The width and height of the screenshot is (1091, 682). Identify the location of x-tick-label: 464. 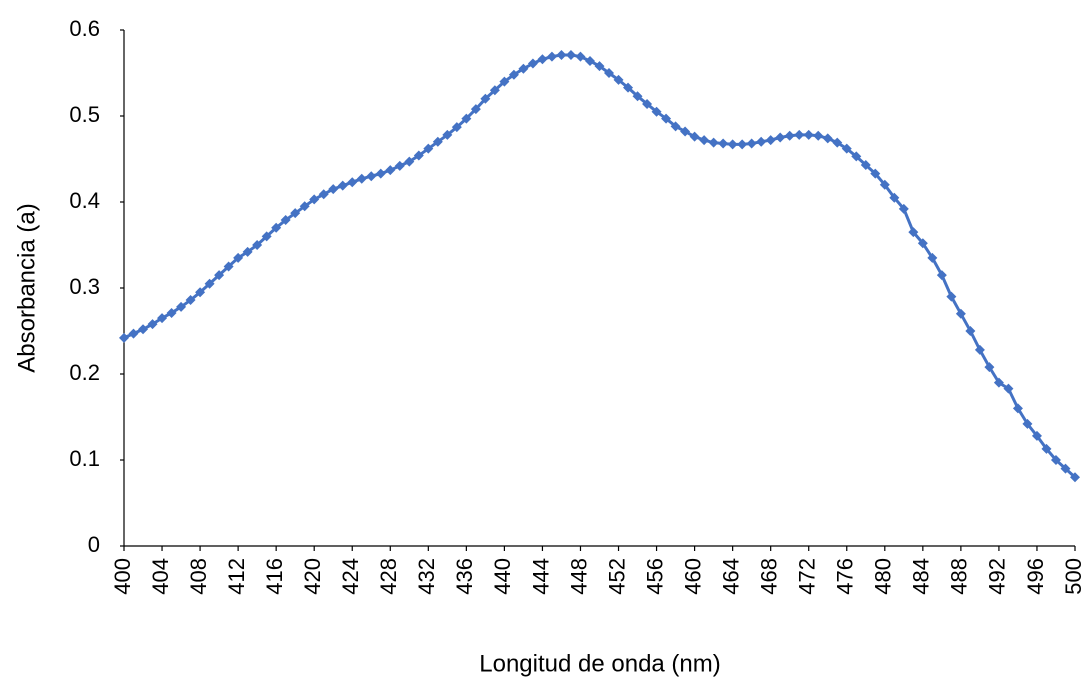
(730, 576).